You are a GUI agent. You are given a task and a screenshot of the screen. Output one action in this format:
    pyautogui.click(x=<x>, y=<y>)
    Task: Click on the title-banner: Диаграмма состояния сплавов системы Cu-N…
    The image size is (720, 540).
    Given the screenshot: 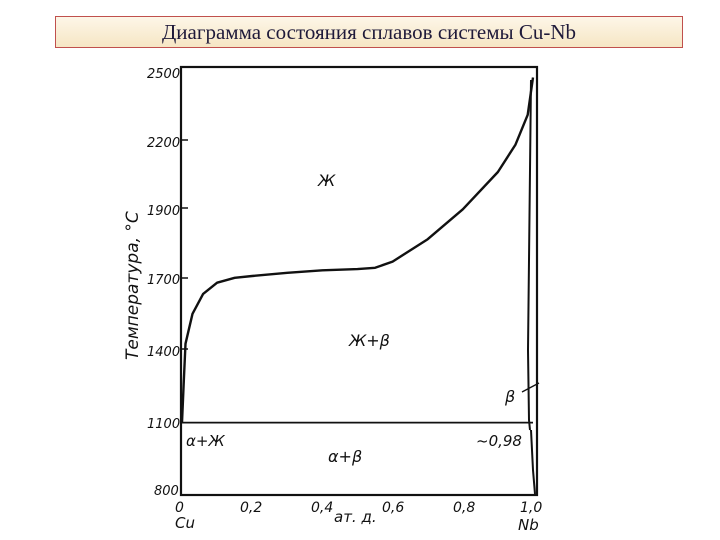 What is the action you would take?
    pyautogui.click(x=369, y=32)
    